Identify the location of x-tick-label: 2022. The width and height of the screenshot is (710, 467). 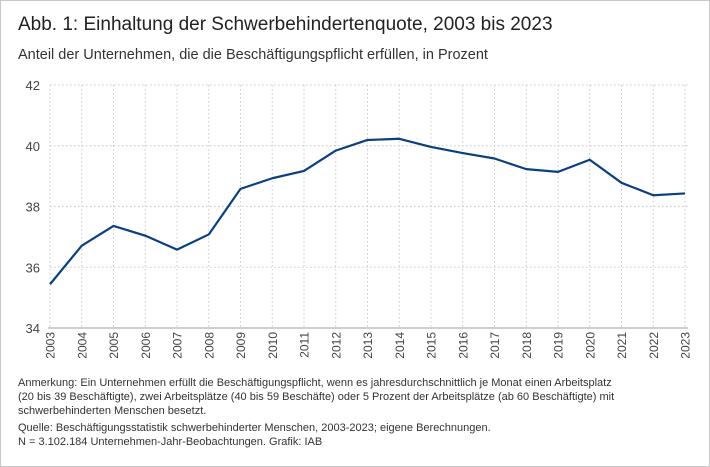
(654, 345).